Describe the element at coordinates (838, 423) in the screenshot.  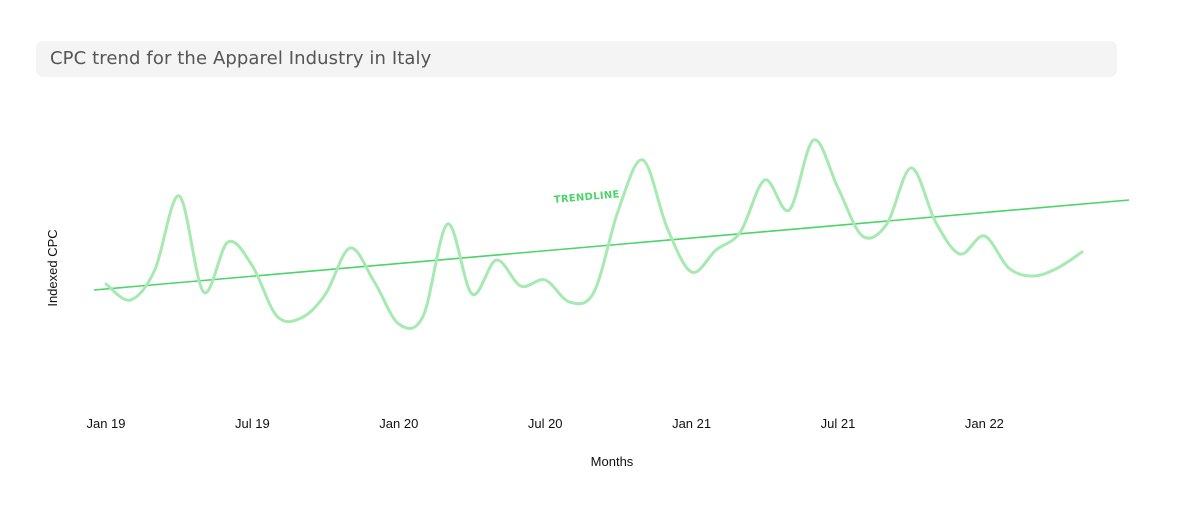
I see `x-tick-label: Jul 21` at that location.